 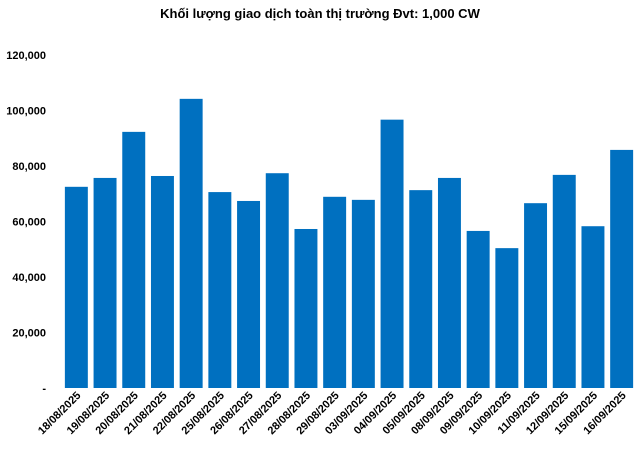 What do you see at coordinates (29, 167) in the screenshot?
I see `y-tick-label: 80,000` at bounding box center [29, 167].